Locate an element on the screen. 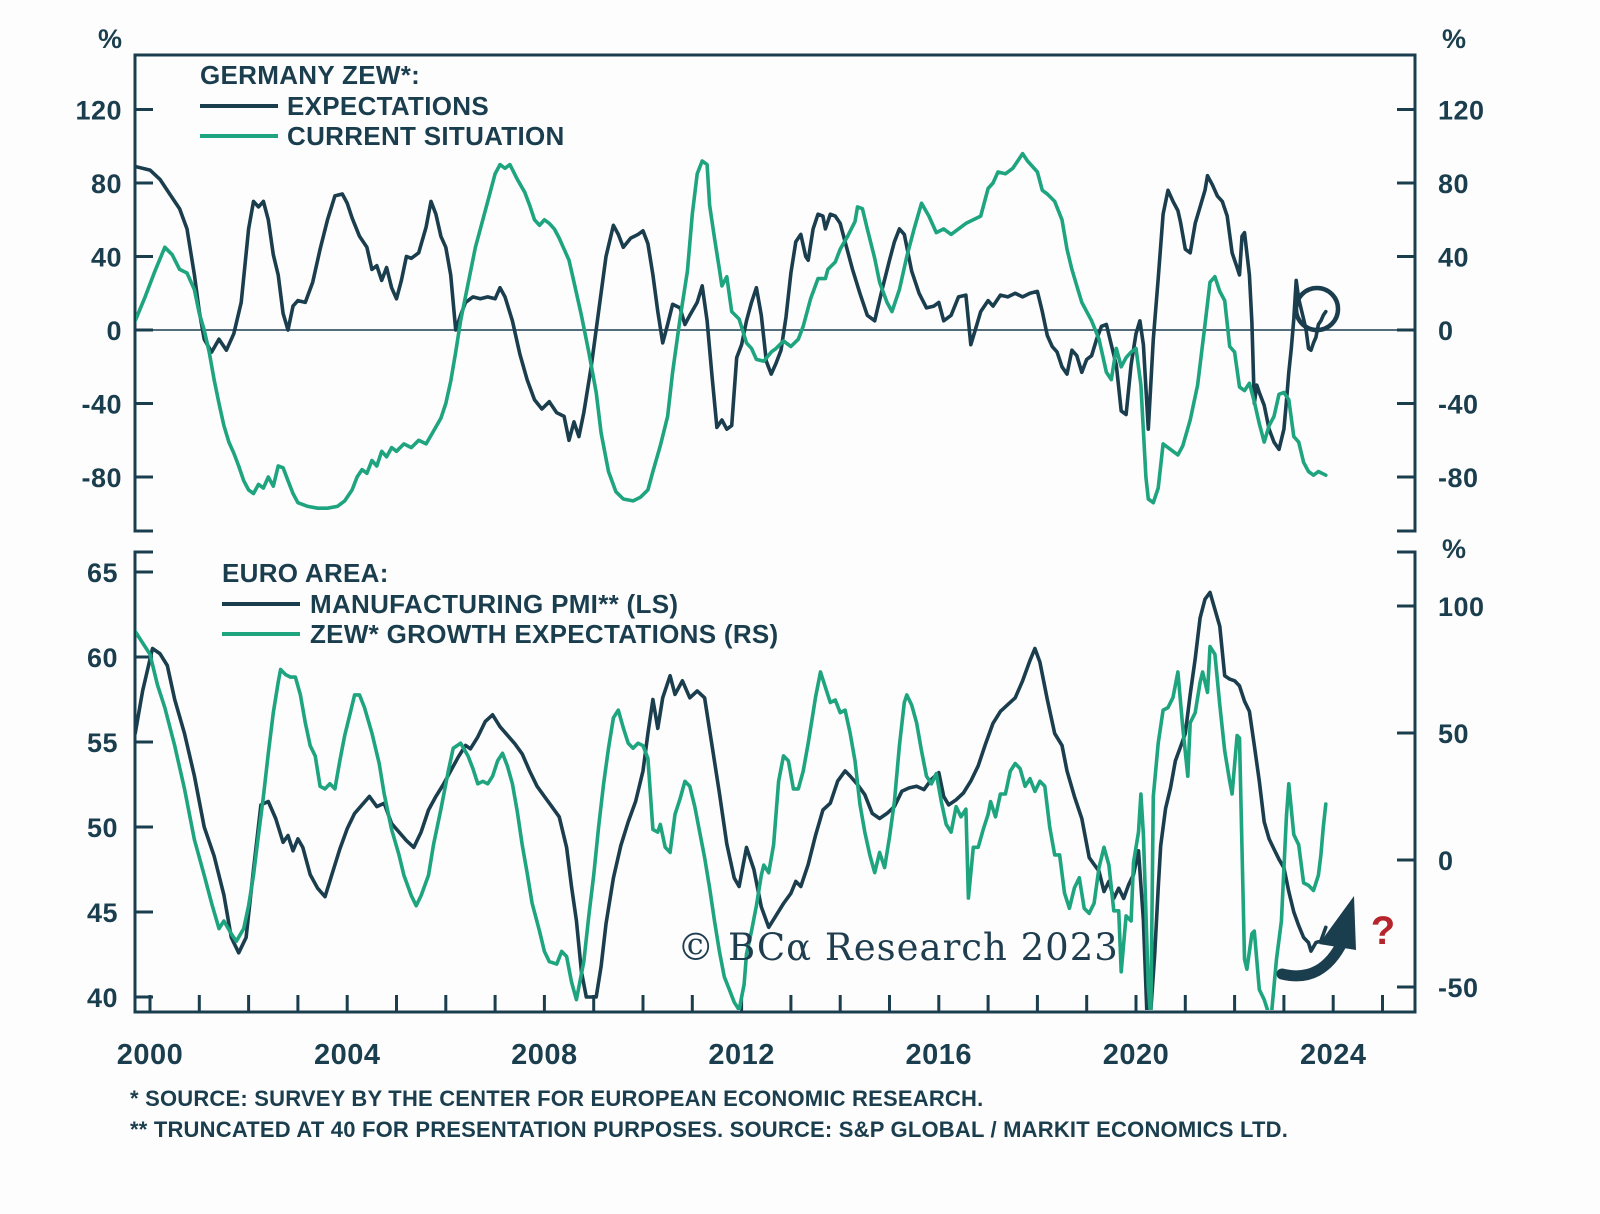 This screenshot has width=1600, height=1214. x-axis-year-label: 2000 is located at coordinates (150, 1055).